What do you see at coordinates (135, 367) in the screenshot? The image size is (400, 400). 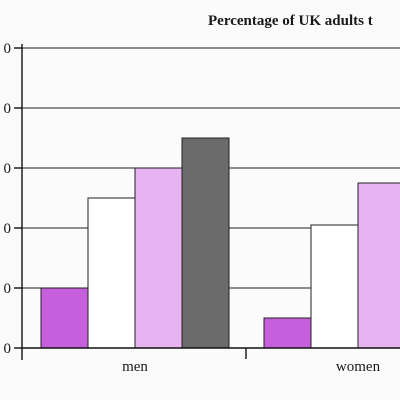 I see `x-tick-label-men: men` at bounding box center [135, 367].